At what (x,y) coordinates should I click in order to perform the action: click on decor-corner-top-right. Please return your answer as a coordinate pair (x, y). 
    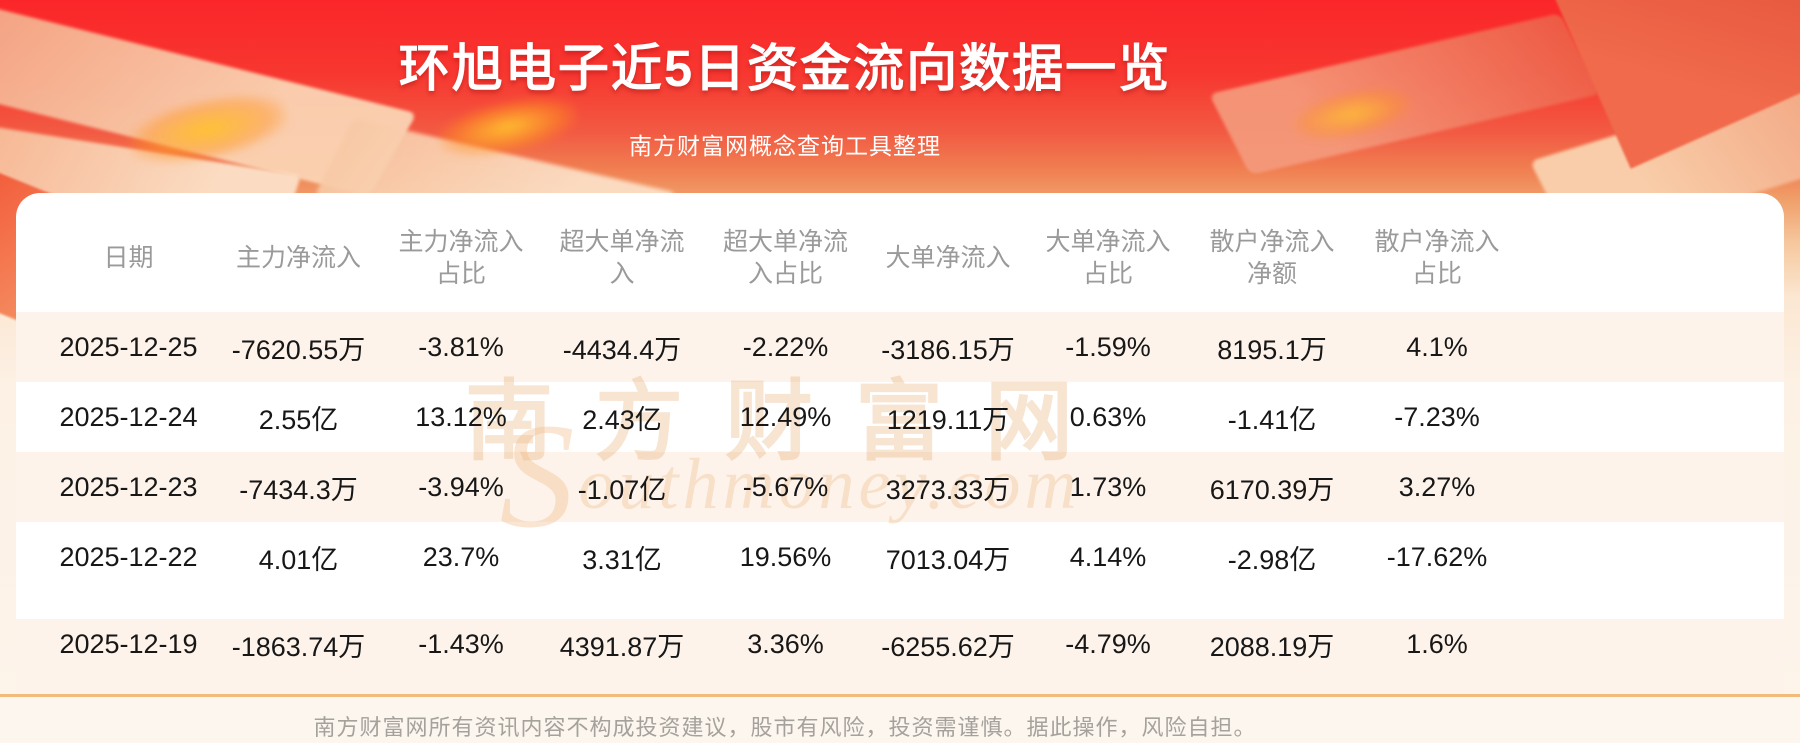
    Looking at the image, I should click on (1676, 84).